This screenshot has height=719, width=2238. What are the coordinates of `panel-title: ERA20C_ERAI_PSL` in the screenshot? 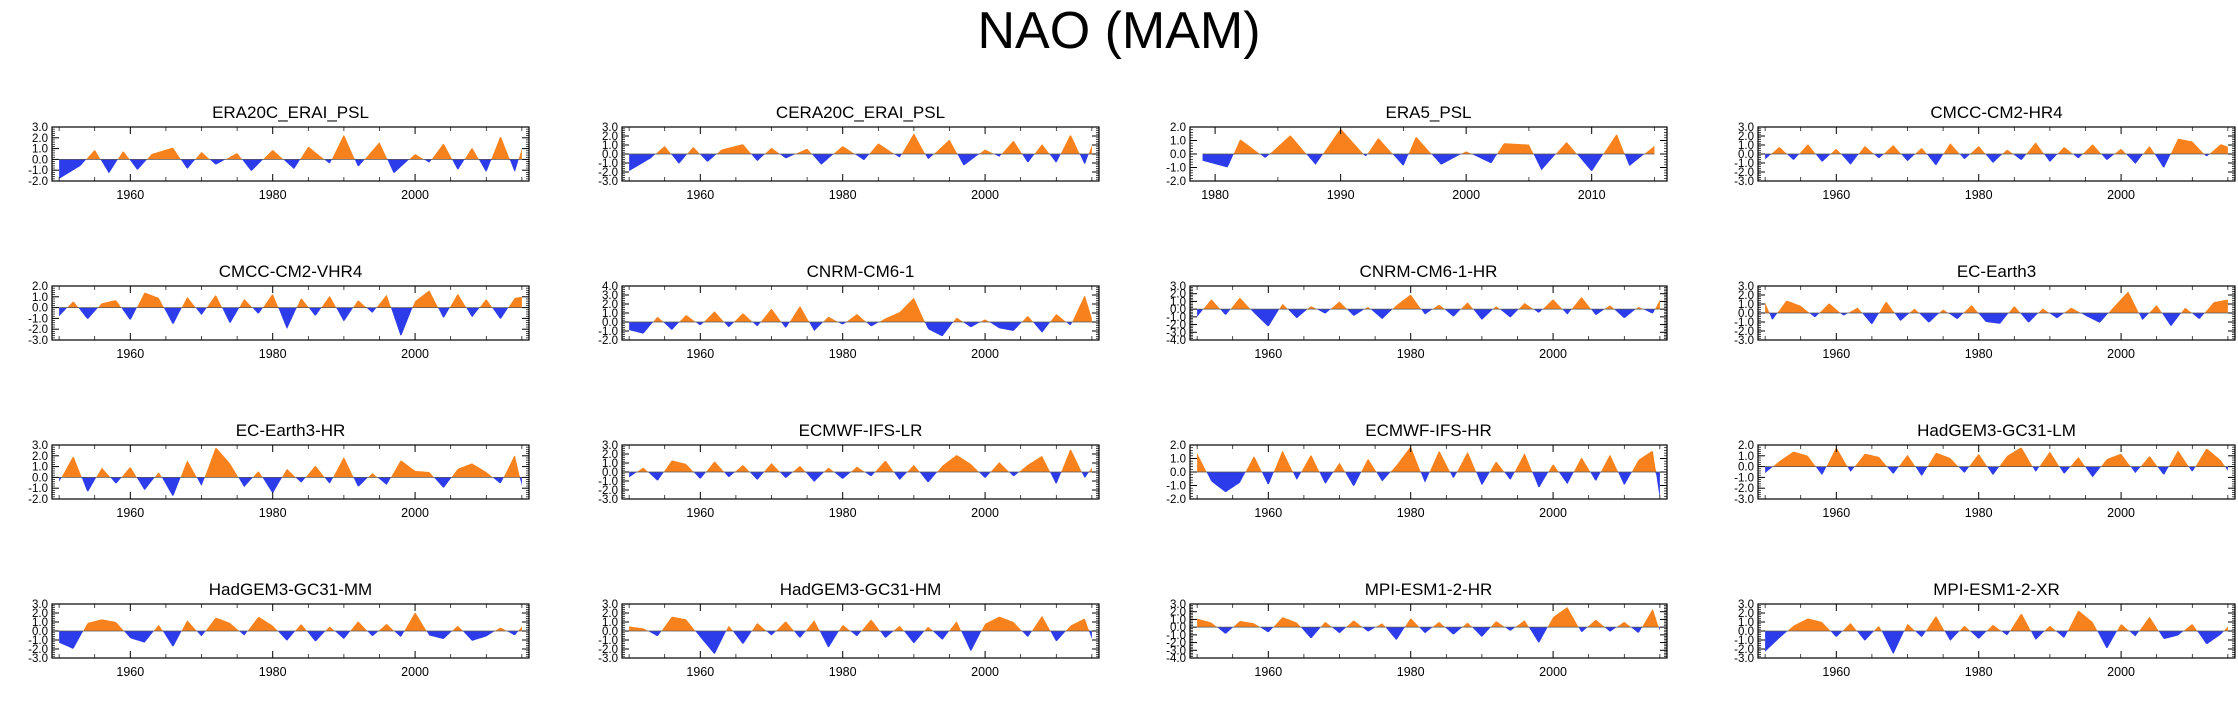 It's located at (290, 112).